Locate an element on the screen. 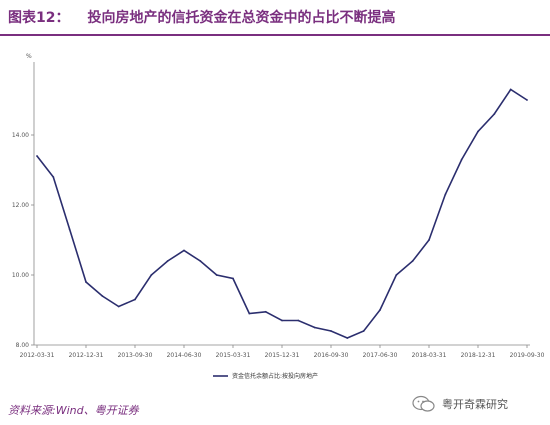 The image size is (550, 425). source-note: 资料来源:Wind、粤开证券 is located at coordinates (73, 410).